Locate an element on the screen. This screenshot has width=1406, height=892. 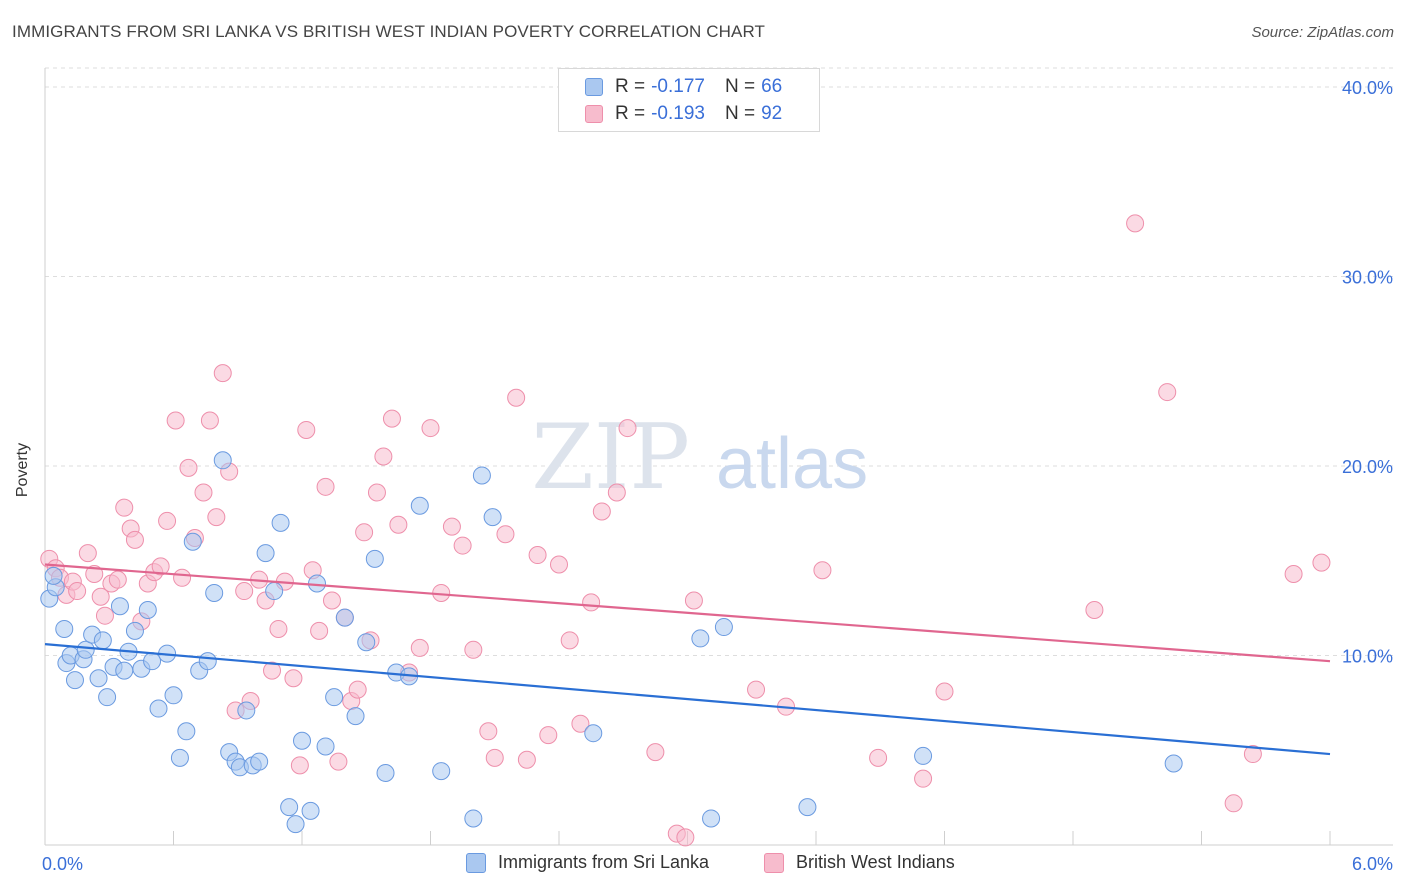
y-tick-label: 30.0% is located at coordinates (1367, 277).